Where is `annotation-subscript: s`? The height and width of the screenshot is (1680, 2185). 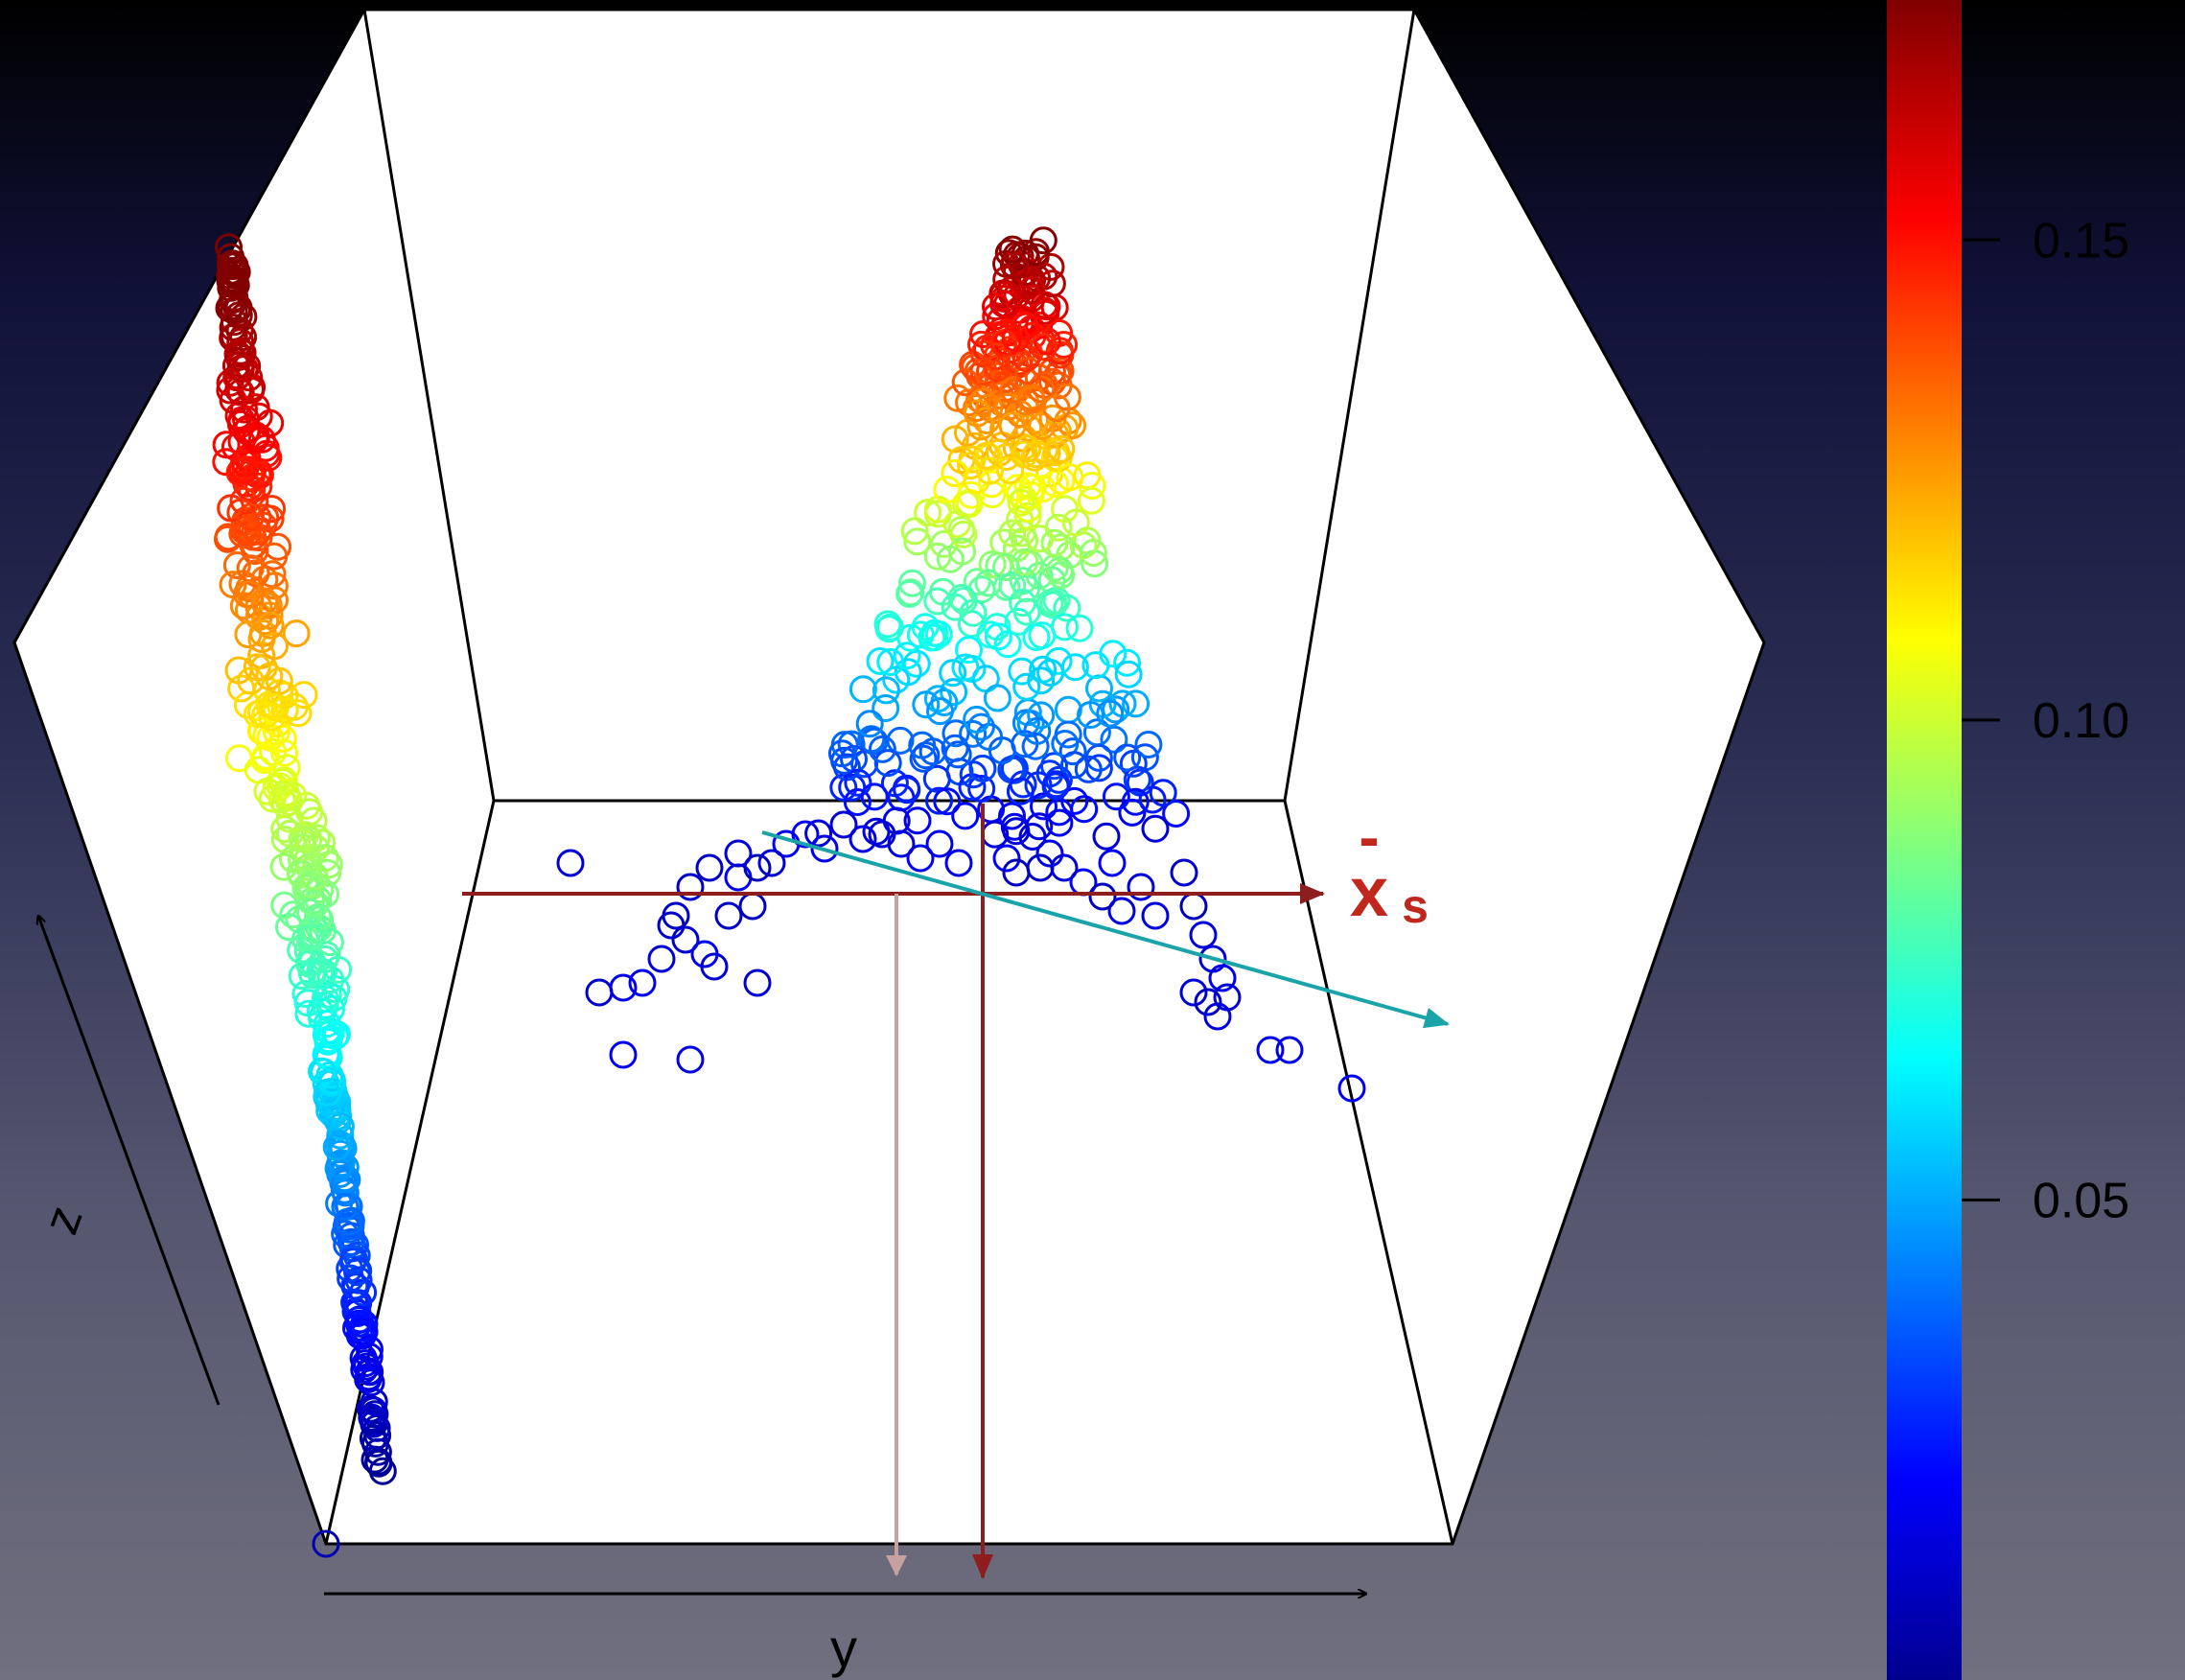 annotation-subscript: s is located at coordinates (1415, 906).